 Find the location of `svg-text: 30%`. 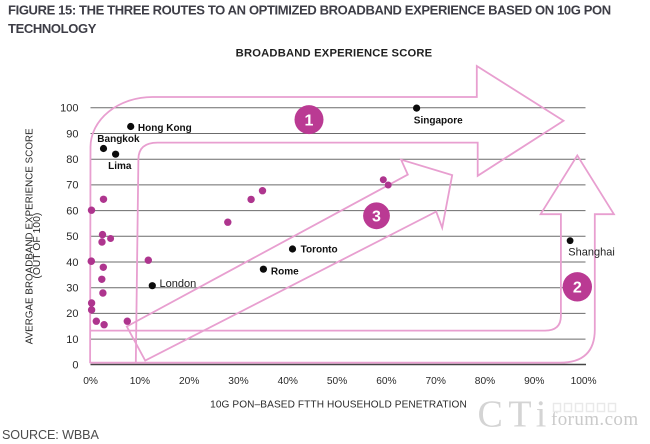

svg-text: 30% is located at coordinates (238, 381).